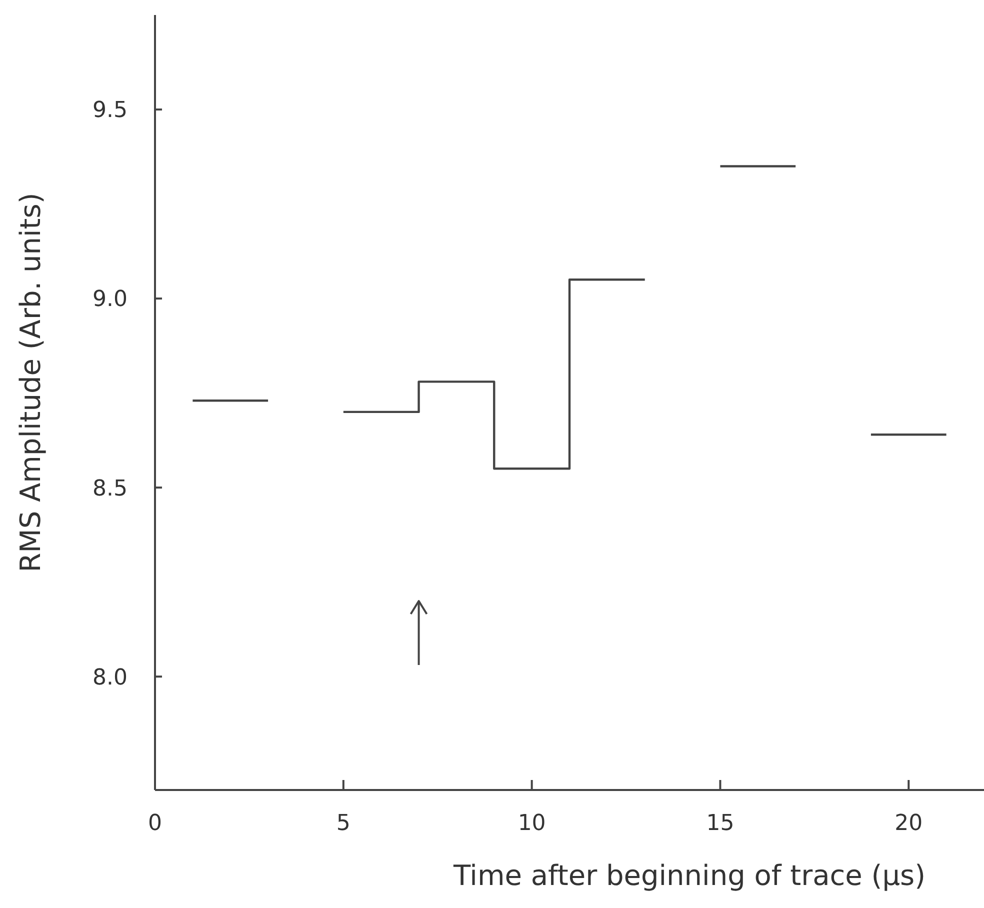 This screenshot has height=908, width=984. What do you see at coordinates (720, 823) in the screenshot?
I see `x-tick-label: 15` at bounding box center [720, 823].